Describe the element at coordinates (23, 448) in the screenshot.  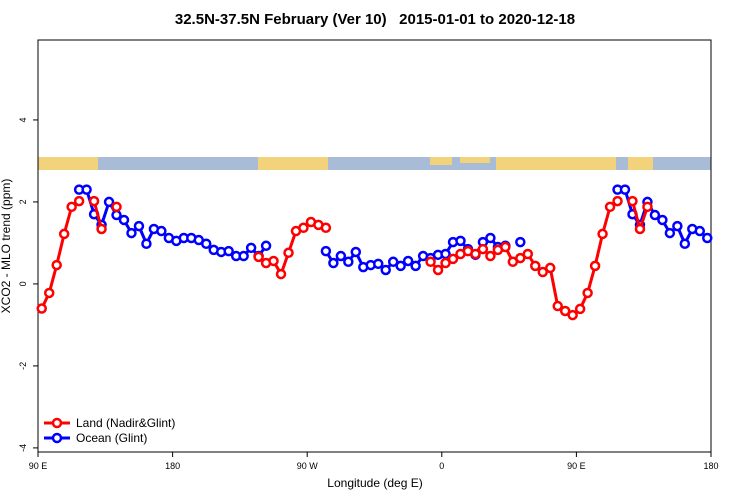
I see `y-tick-label: -4` at that location.